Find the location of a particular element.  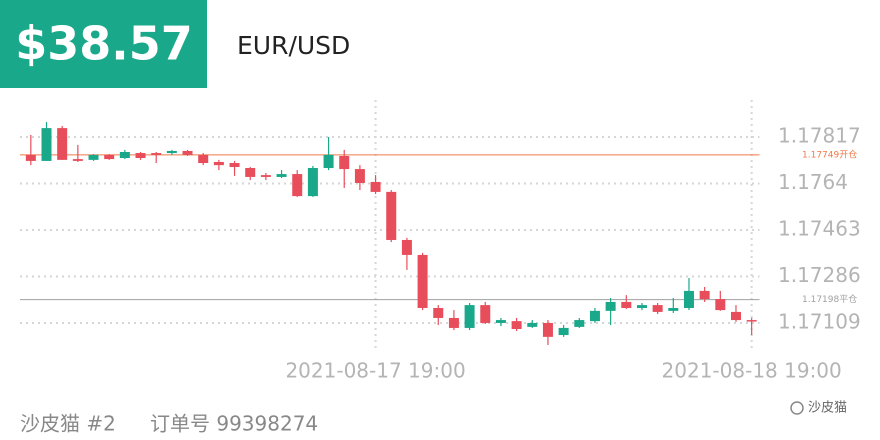

reference-label: 1.17749开仓 is located at coordinates (829, 154).